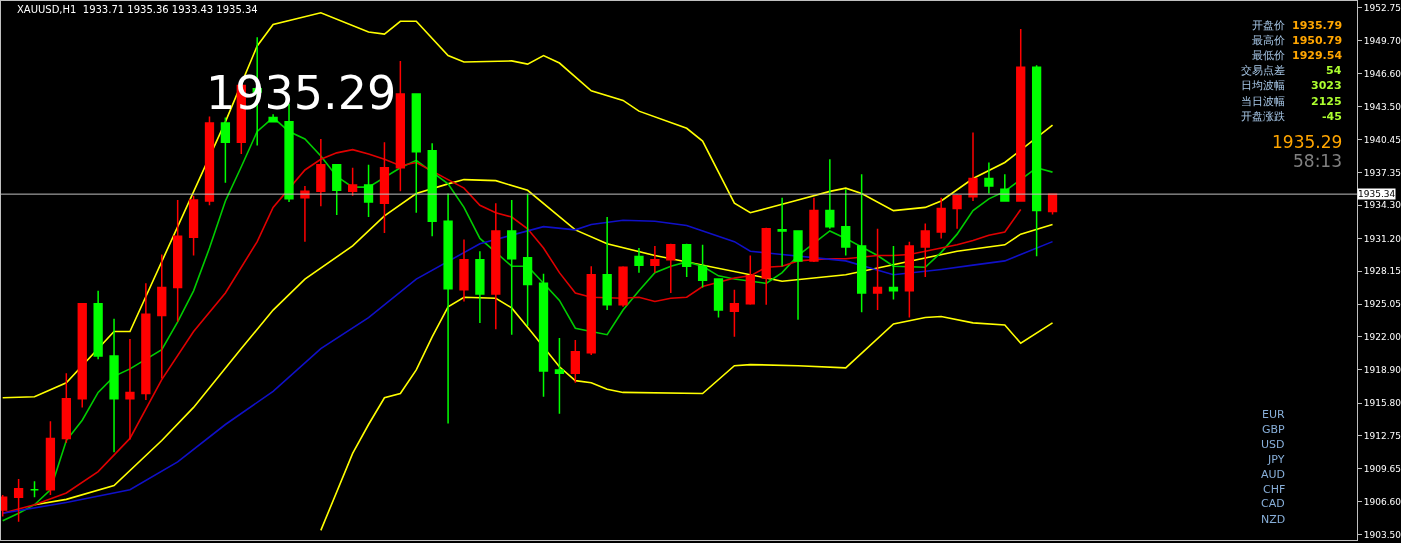 This screenshot has height=543, width=1401. What do you see at coordinates (1382, 469) in the screenshot?
I see `y-tick-label: 1909.65` at bounding box center [1382, 469].